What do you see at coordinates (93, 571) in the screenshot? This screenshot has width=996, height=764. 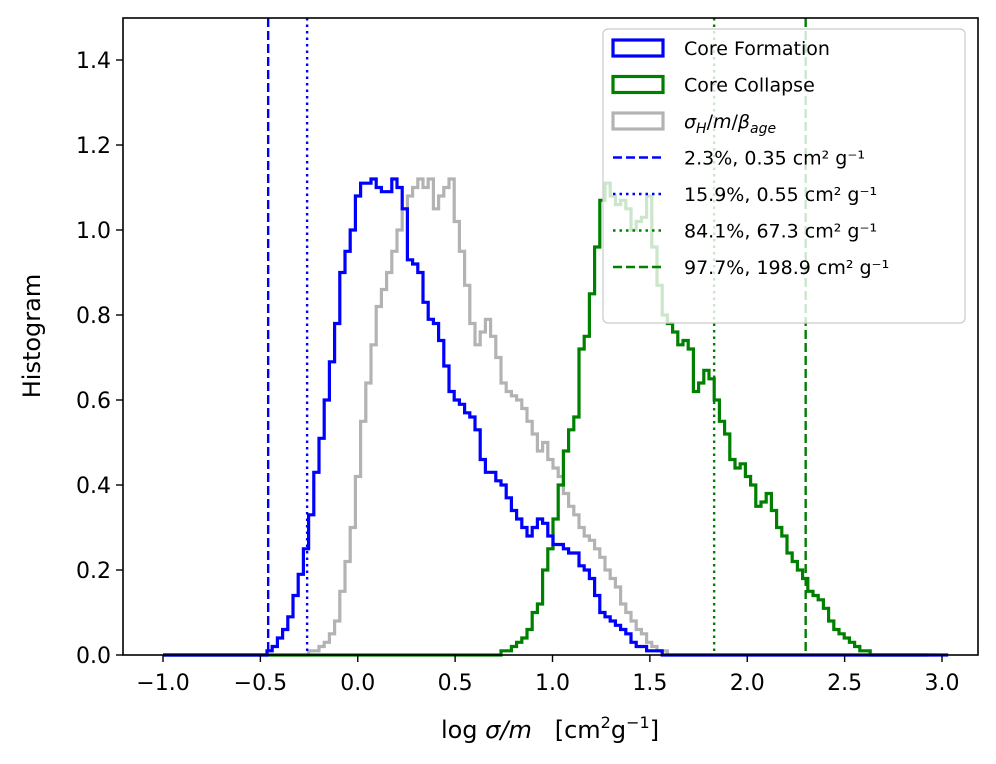 I see `y-tick-label: 0.2` at bounding box center [93, 571].